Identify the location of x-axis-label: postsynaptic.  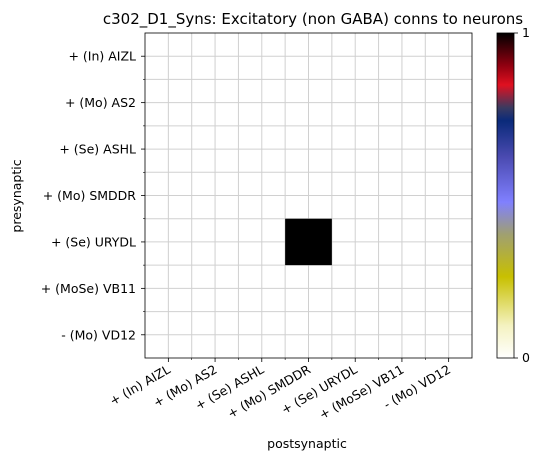
(307, 443).